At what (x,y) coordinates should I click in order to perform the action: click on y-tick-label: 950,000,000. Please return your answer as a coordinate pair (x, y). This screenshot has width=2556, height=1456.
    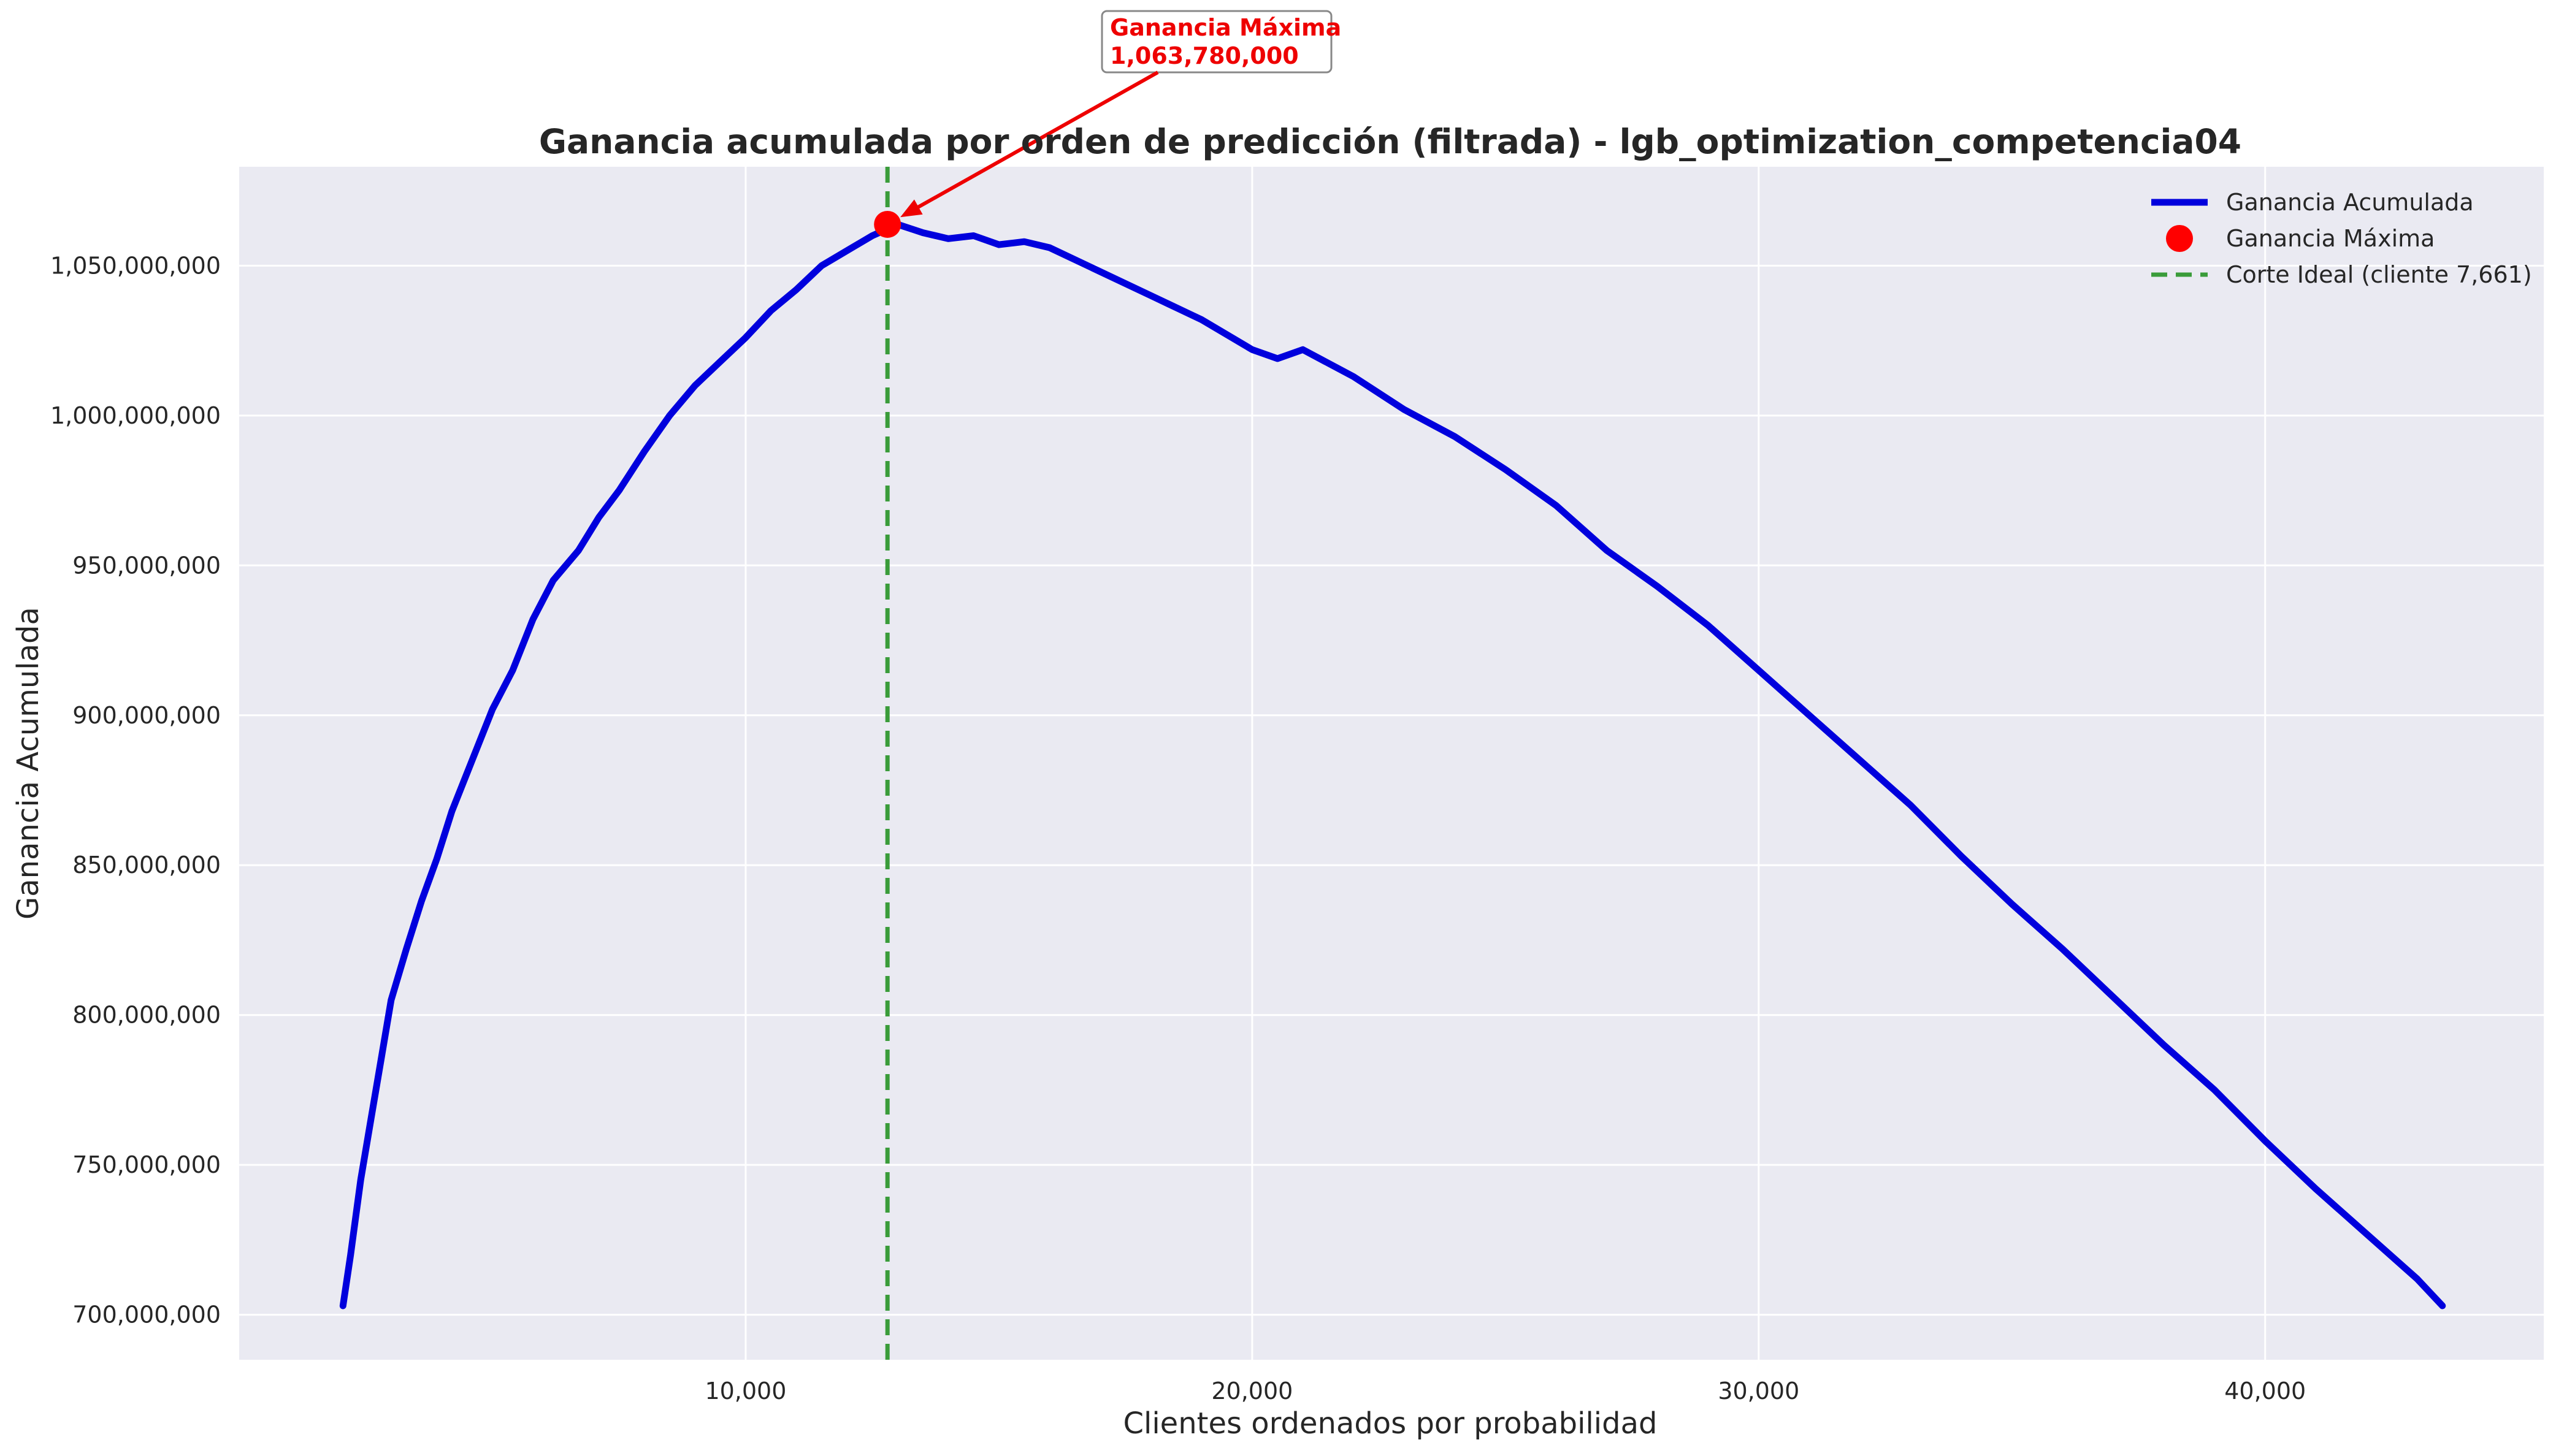
    Looking at the image, I should click on (147, 565).